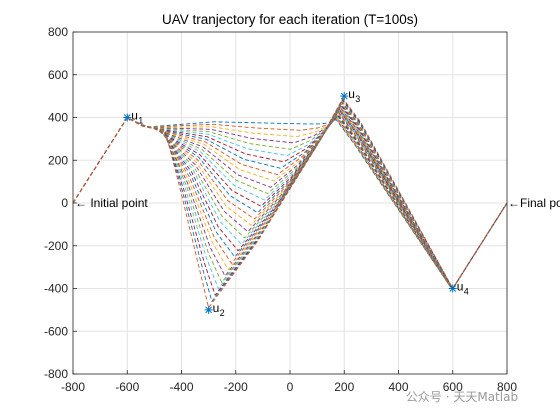  I want to click on x-tick-label: 200, so click(344, 387).